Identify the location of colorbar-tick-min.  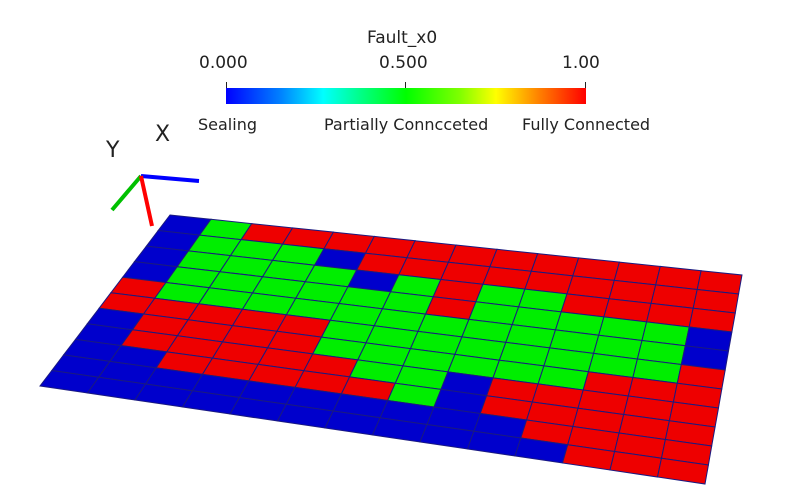
(226, 85).